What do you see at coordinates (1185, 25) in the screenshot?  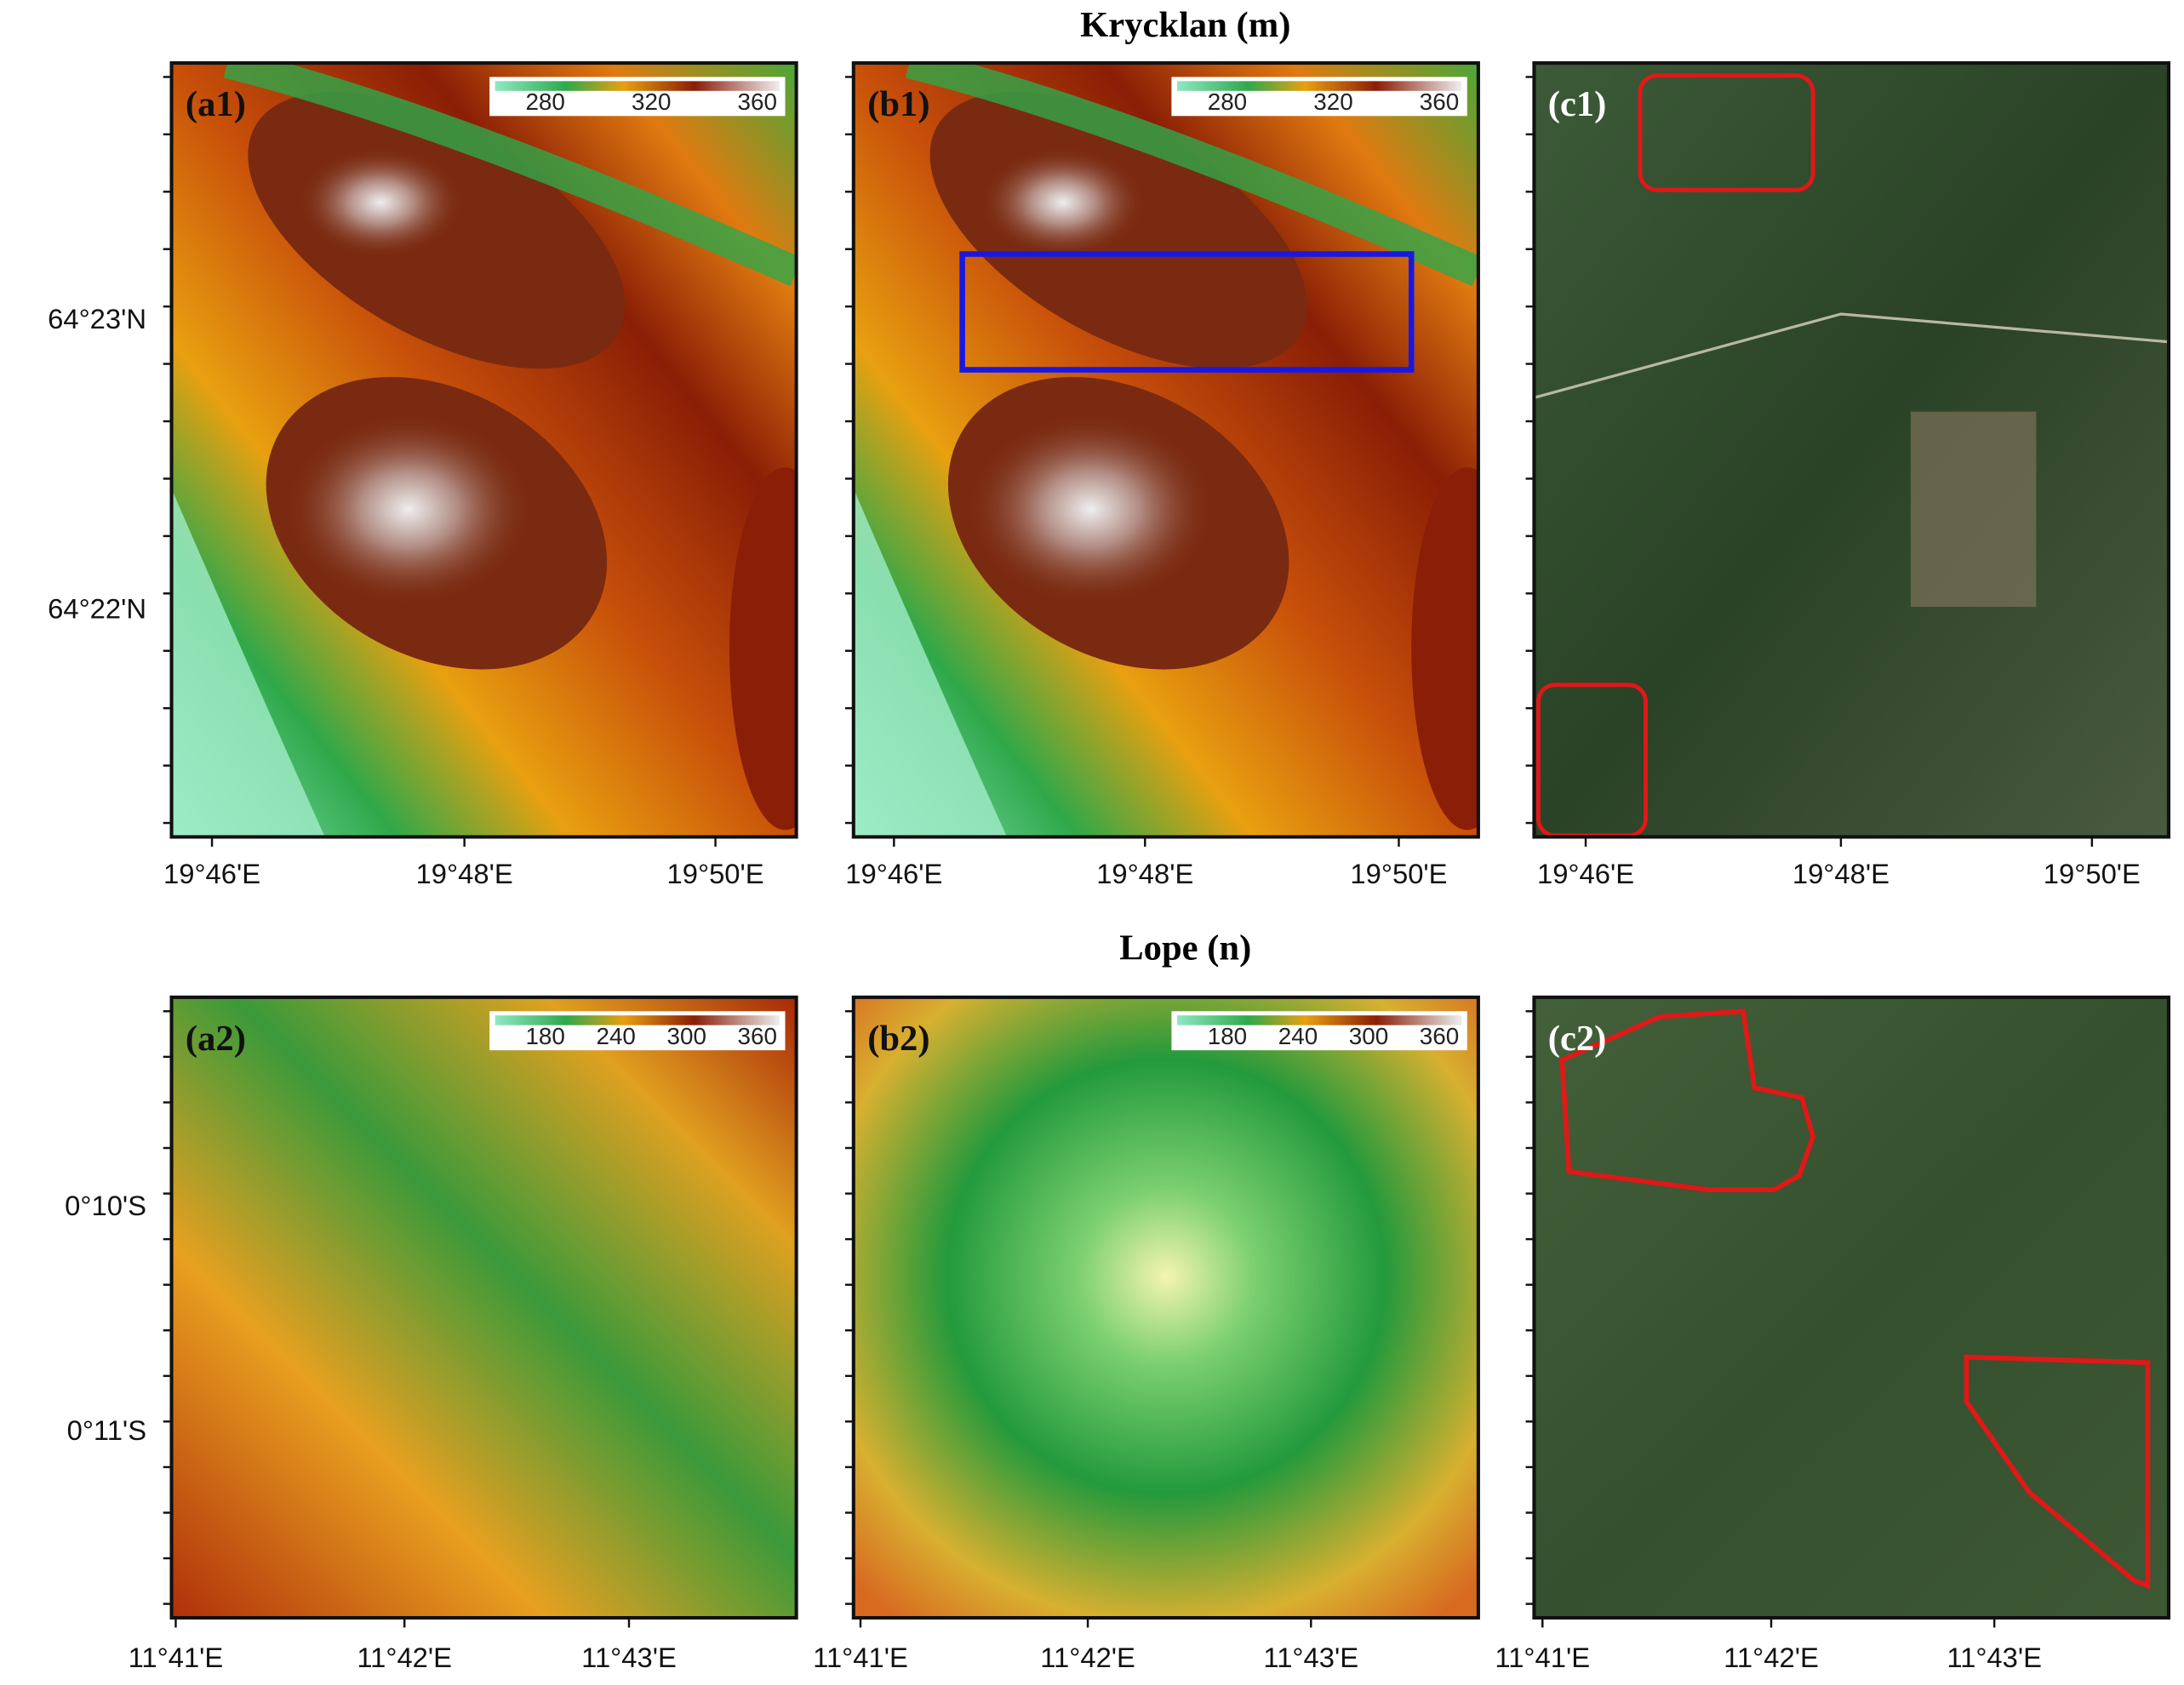 I see `row-title: Krycklan (m)` at bounding box center [1185, 25].